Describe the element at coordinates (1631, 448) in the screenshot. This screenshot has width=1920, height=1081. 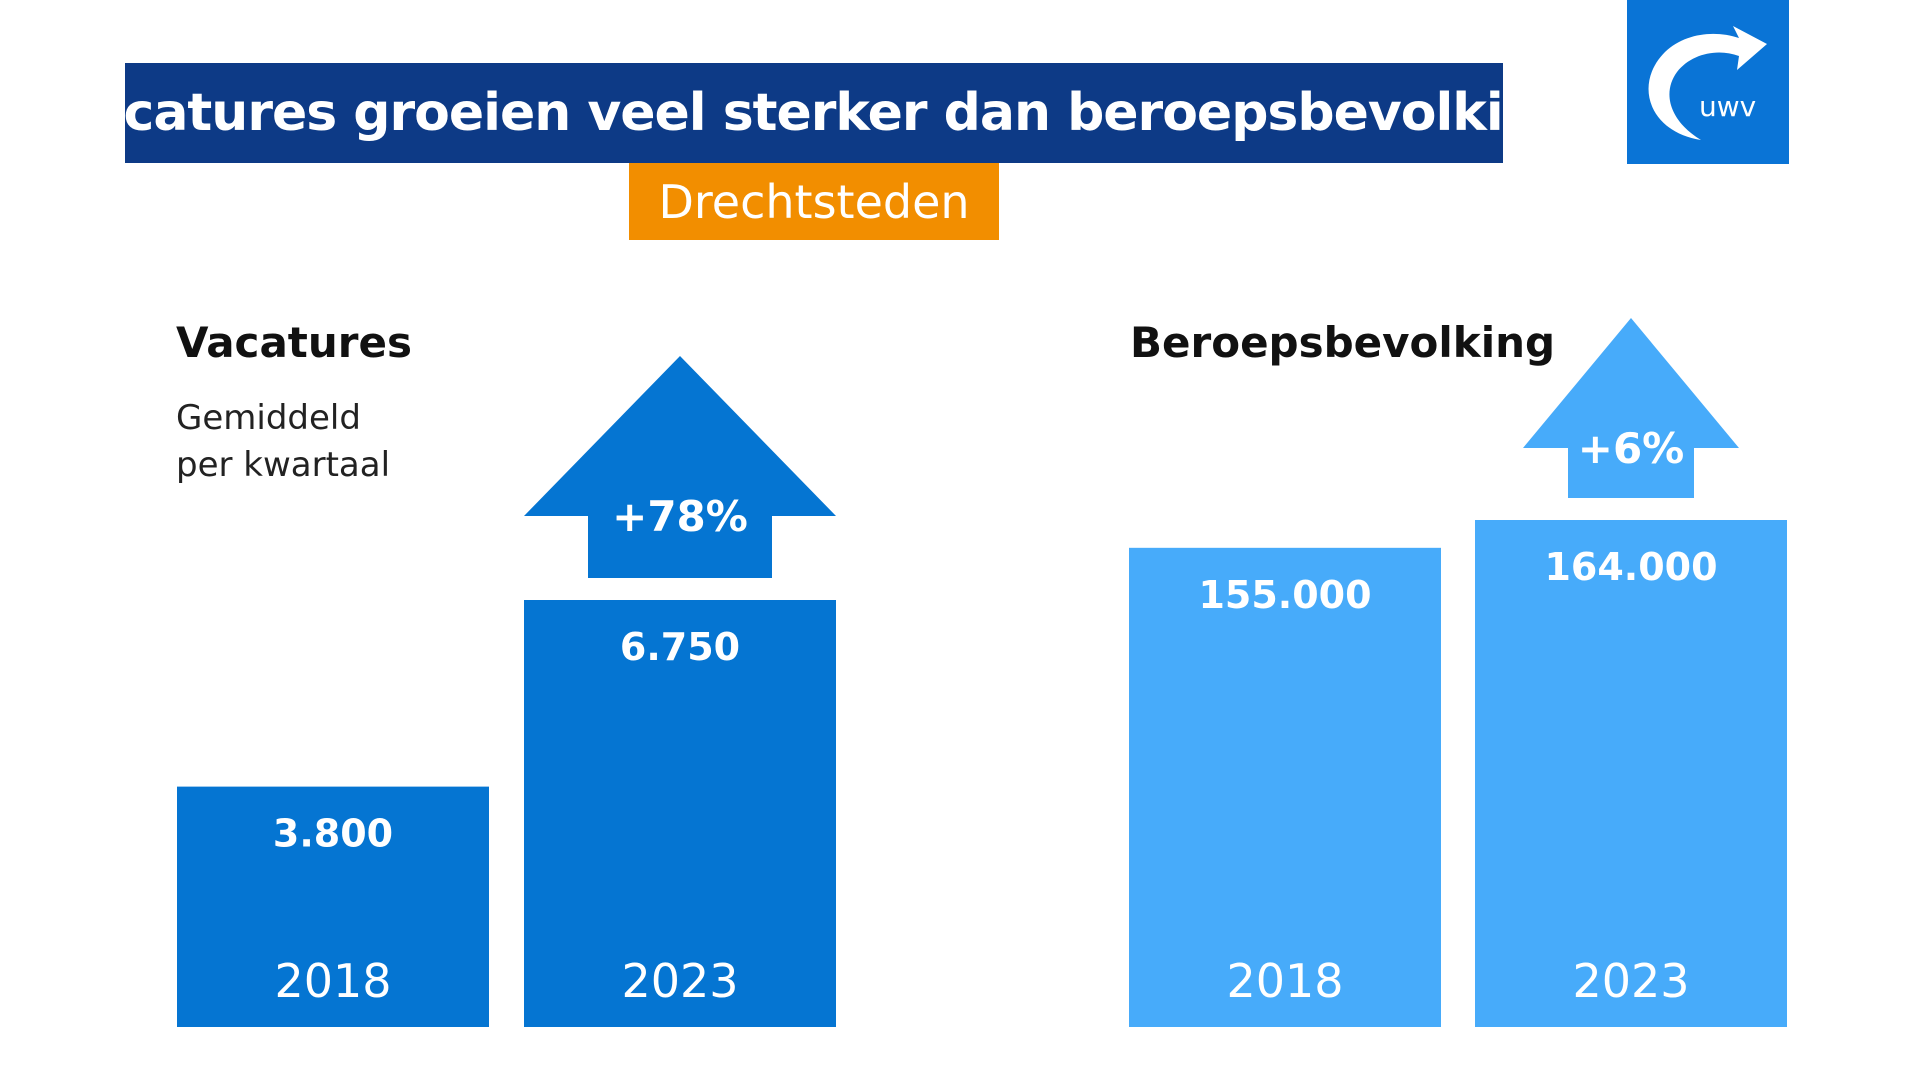
I see `change-label-beroepsbevolking: +6%` at that location.